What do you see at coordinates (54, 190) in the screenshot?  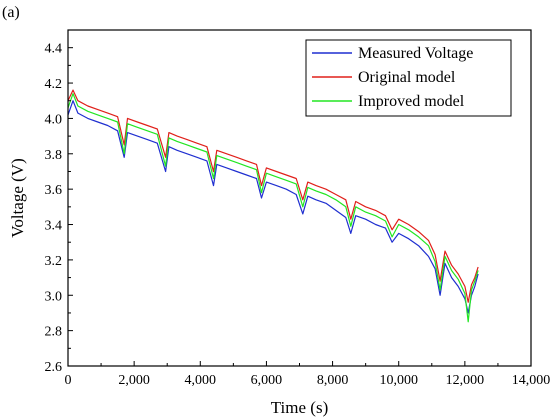 I see `y-tick-label: 3.6` at bounding box center [54, 190].